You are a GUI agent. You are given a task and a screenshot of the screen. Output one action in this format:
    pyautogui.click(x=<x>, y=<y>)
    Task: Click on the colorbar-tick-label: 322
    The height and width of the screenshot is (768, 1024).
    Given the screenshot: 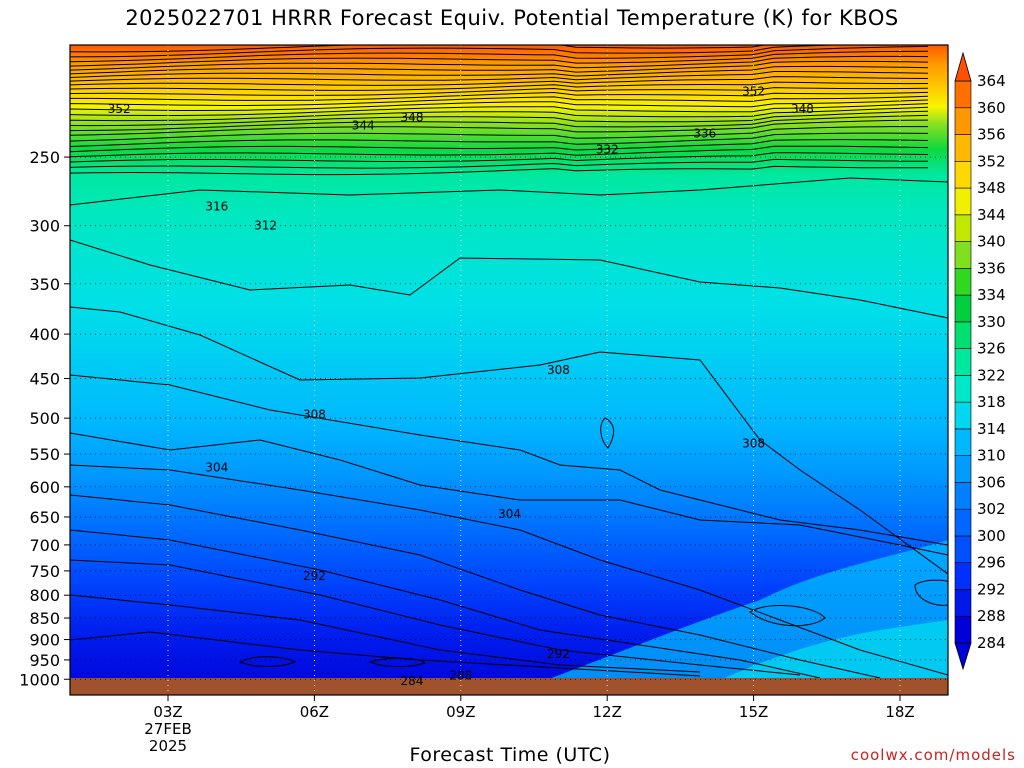 What is the action you would take?
    pyautogui.click(x=991, y=375)
    